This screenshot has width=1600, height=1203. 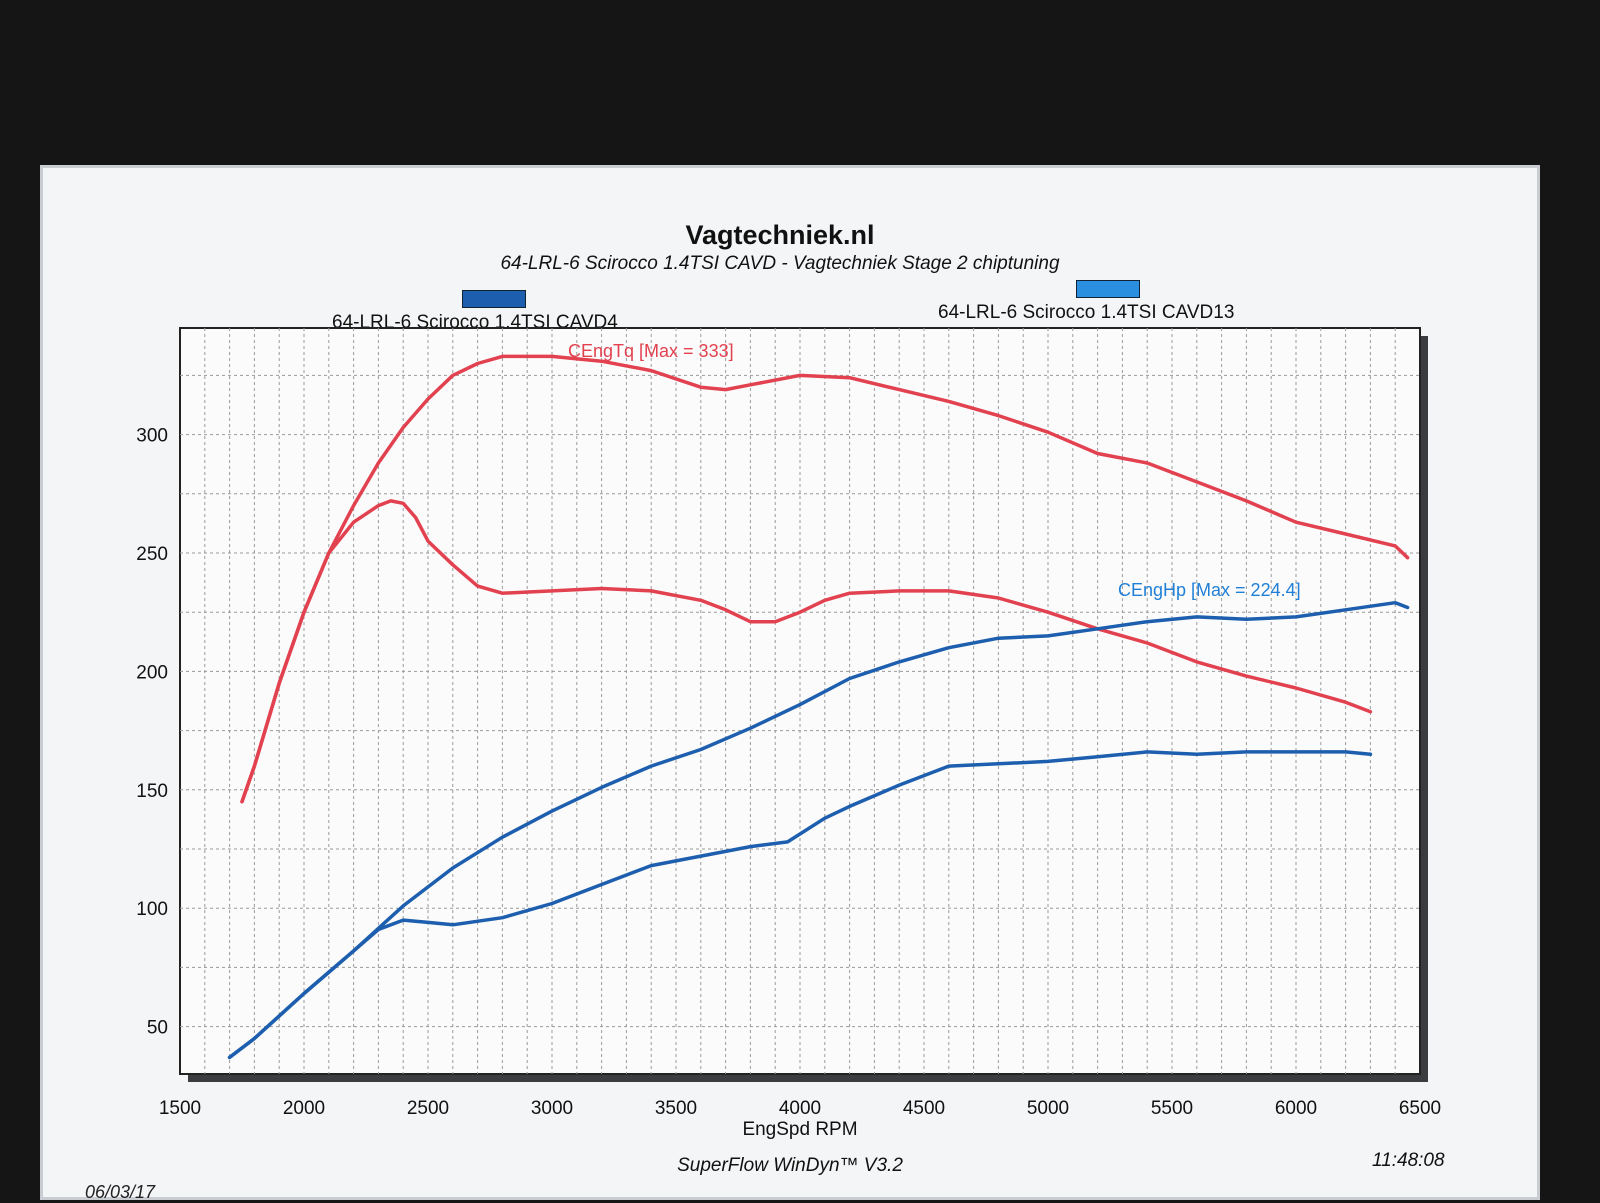 I want to click on x-tick-label: 2500, so click(x=428, y=1108).